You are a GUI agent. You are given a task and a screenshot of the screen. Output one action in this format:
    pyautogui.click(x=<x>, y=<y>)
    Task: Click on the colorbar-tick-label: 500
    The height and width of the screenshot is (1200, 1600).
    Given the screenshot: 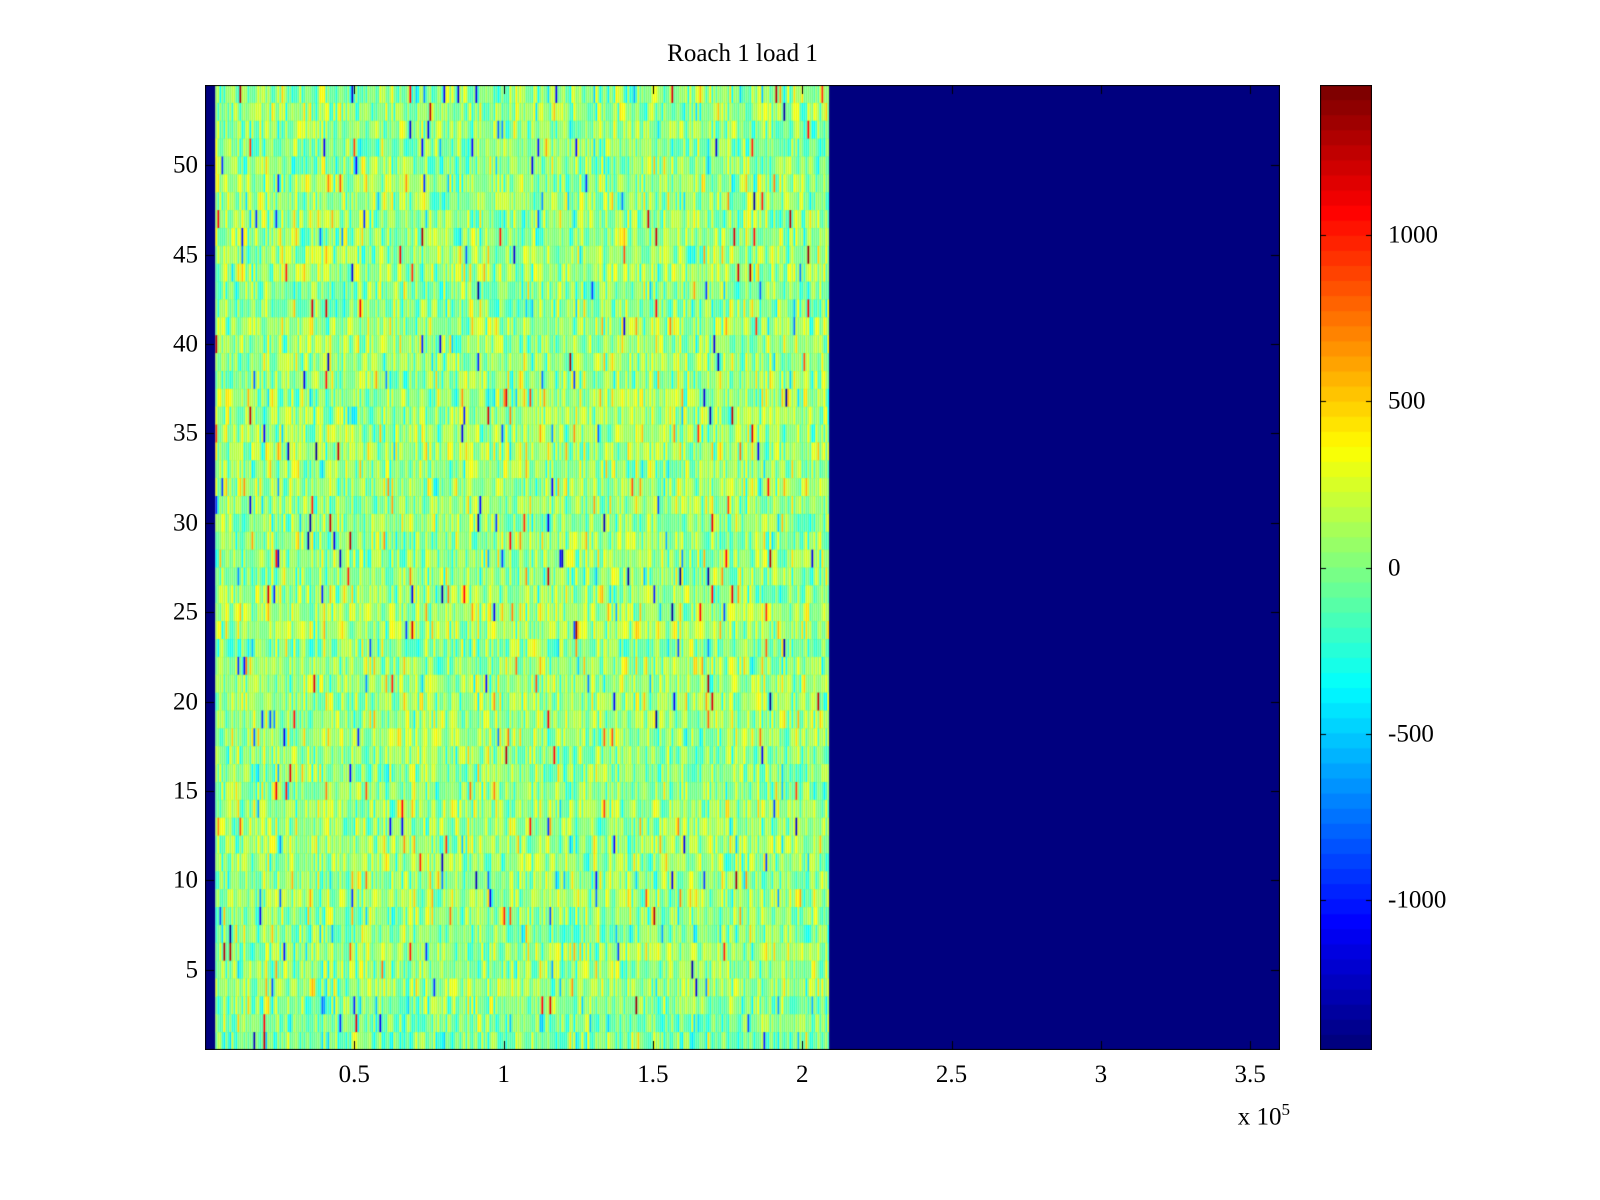 What is the action you would take?
    pyautogui.click(x=1407, y=401)
    